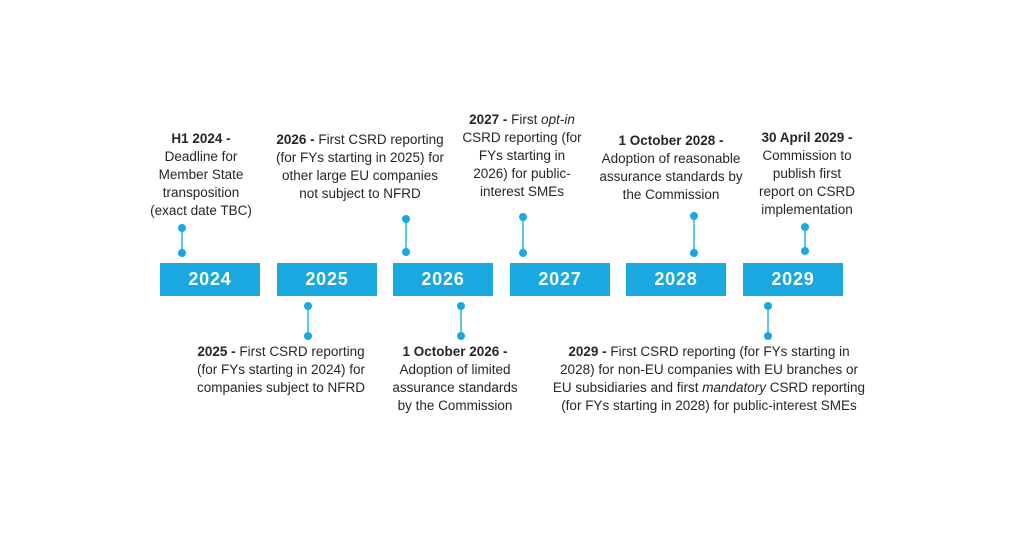  I want to click on year-box-2028: 2028, so click(676, 279).